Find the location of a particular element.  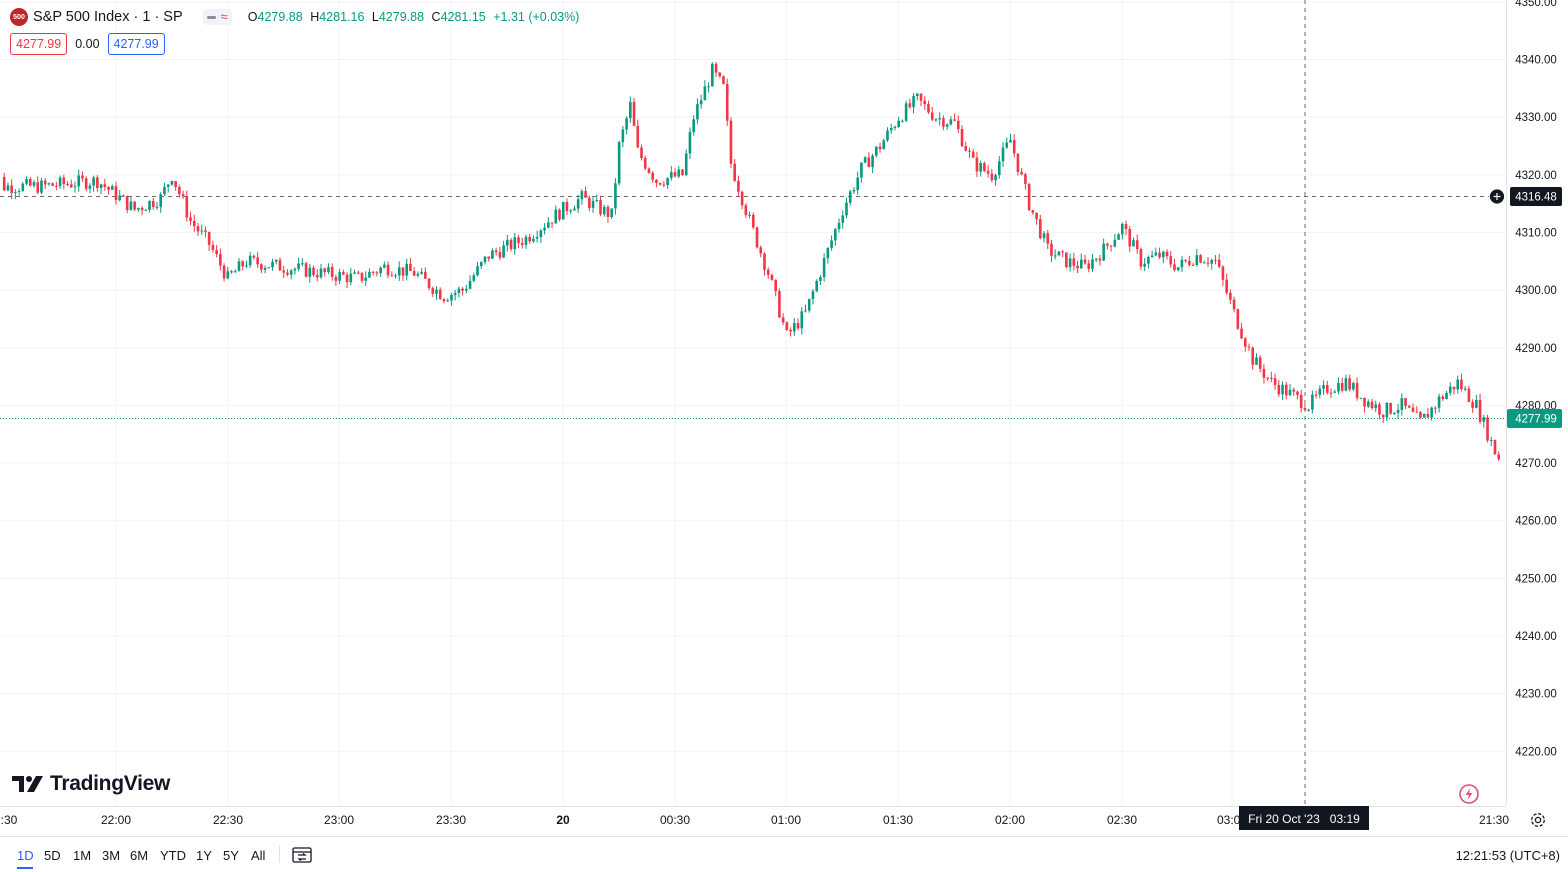

timeframe-6m: 6M is located at coordinates (139, 855).